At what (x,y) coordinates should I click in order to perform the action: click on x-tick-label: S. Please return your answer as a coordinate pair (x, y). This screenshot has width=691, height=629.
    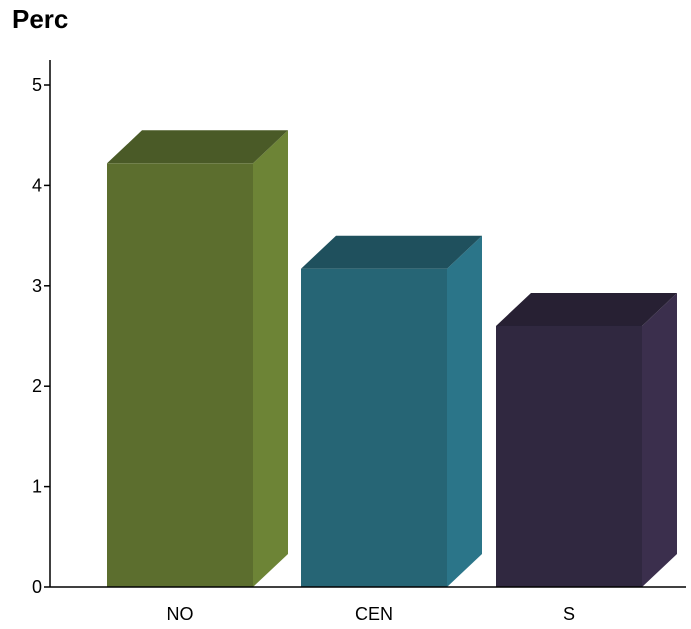
    Looking at the image, I should click on (569, 614).